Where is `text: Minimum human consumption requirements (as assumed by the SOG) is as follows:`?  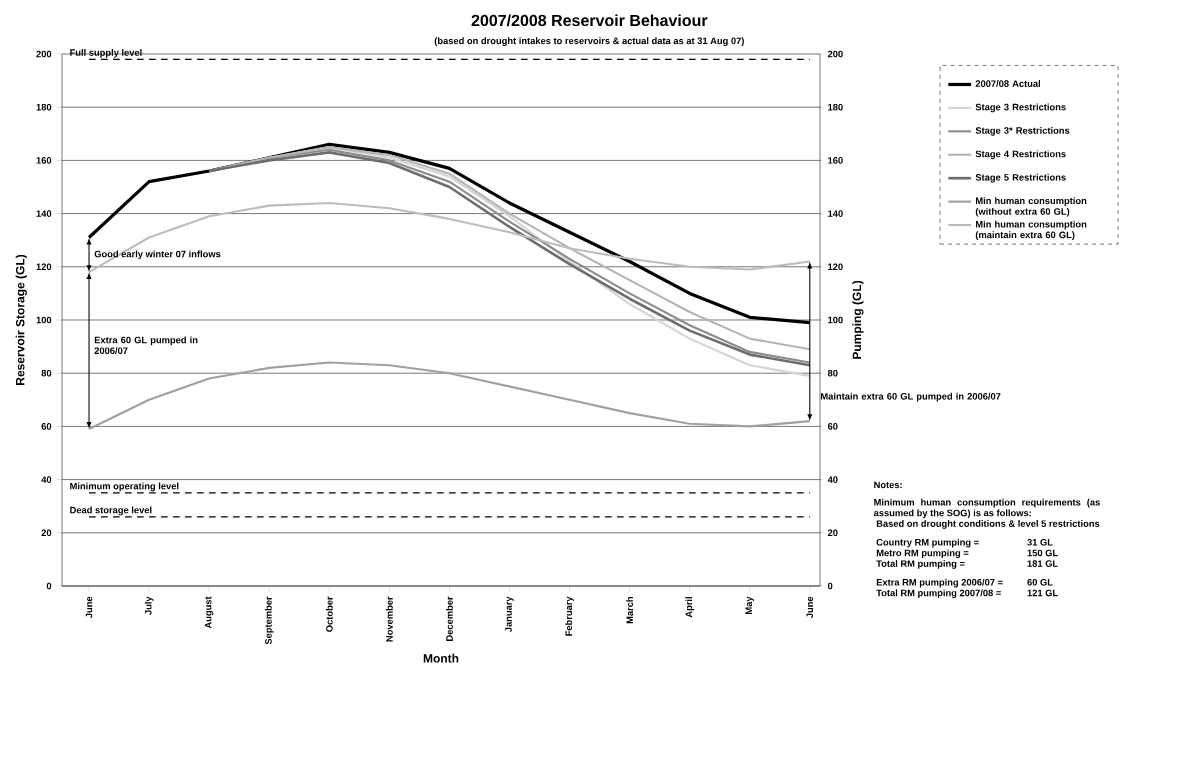 text: Minimum human consumption requirements (as assumed by the SOG) is as follows: is located at coordinates (986, 508).